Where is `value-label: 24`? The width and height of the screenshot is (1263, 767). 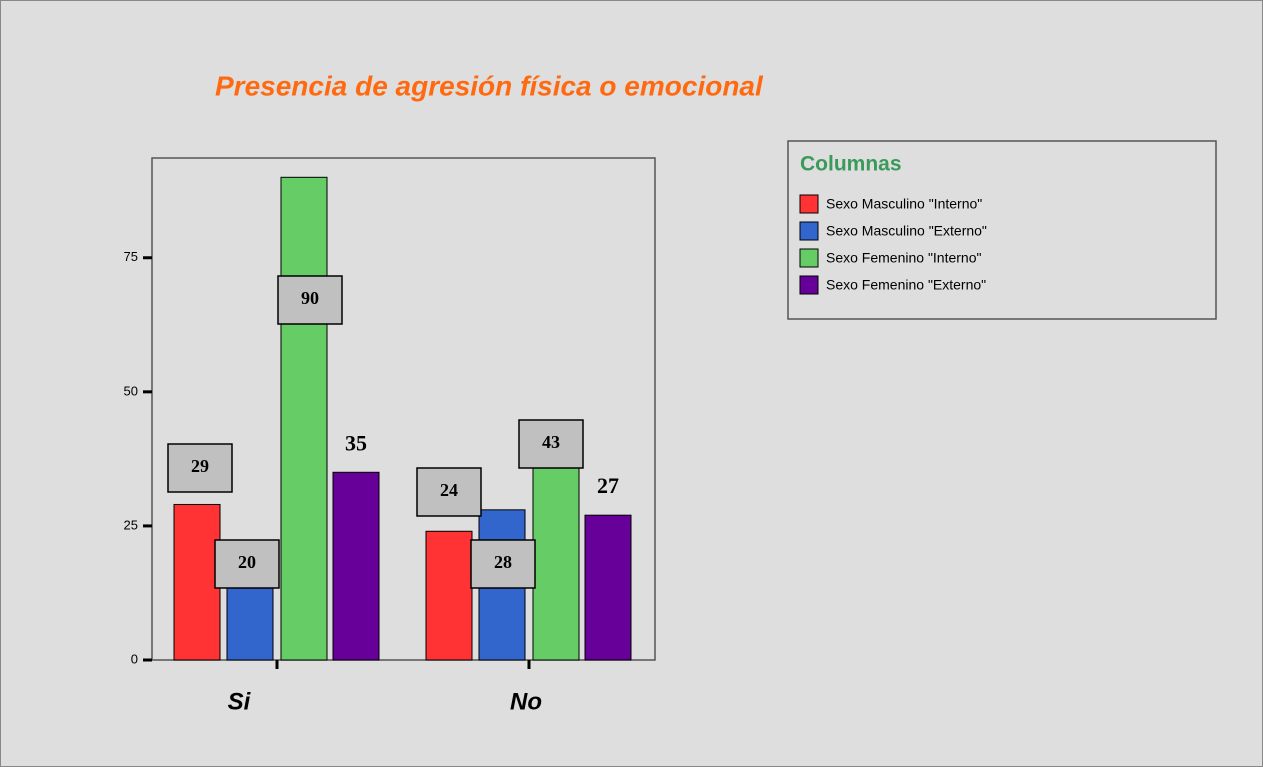 value-label: 24 is located at coordinates (449, 490).